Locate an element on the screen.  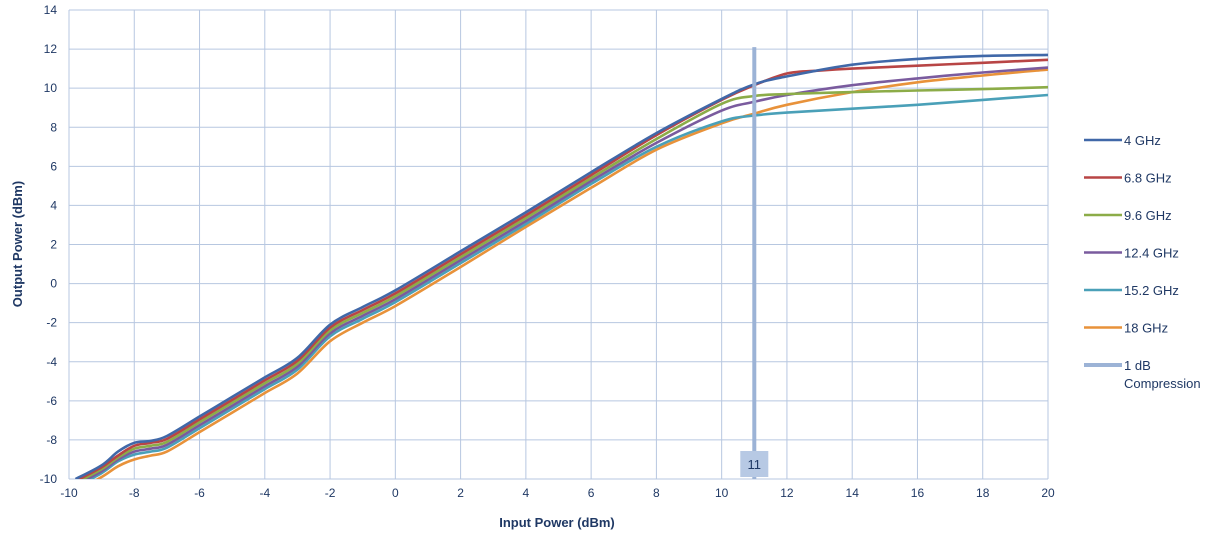
y-tick-label: 4 is located at coordinates (53, 205).